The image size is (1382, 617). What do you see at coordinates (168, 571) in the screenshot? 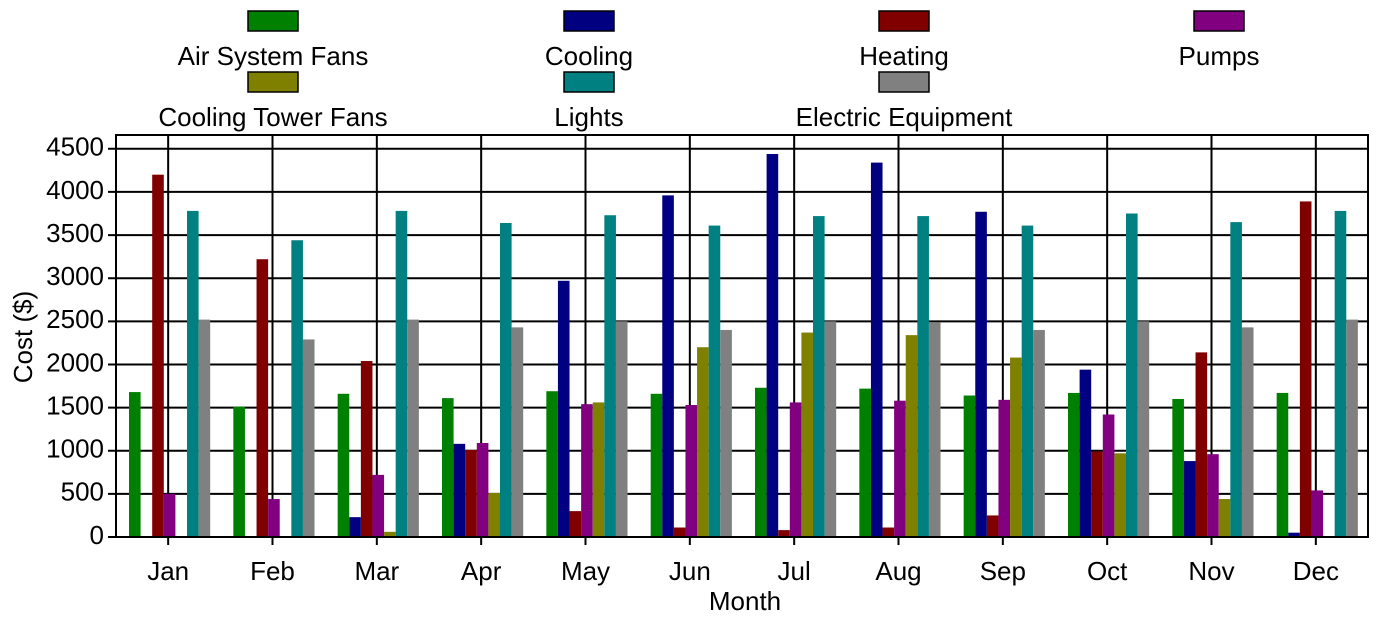
I see `x-tick-label: Jan` at bounding box center [168, 571].